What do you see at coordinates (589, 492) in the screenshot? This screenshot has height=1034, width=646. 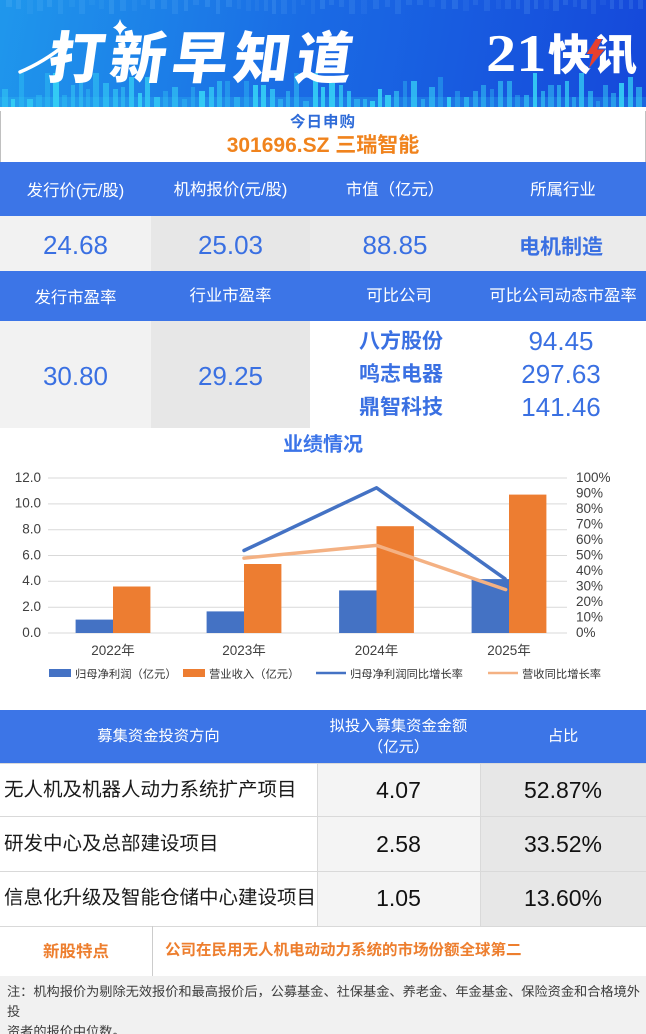 I see `svg-text: 90%` at bounding box center [589, 492].